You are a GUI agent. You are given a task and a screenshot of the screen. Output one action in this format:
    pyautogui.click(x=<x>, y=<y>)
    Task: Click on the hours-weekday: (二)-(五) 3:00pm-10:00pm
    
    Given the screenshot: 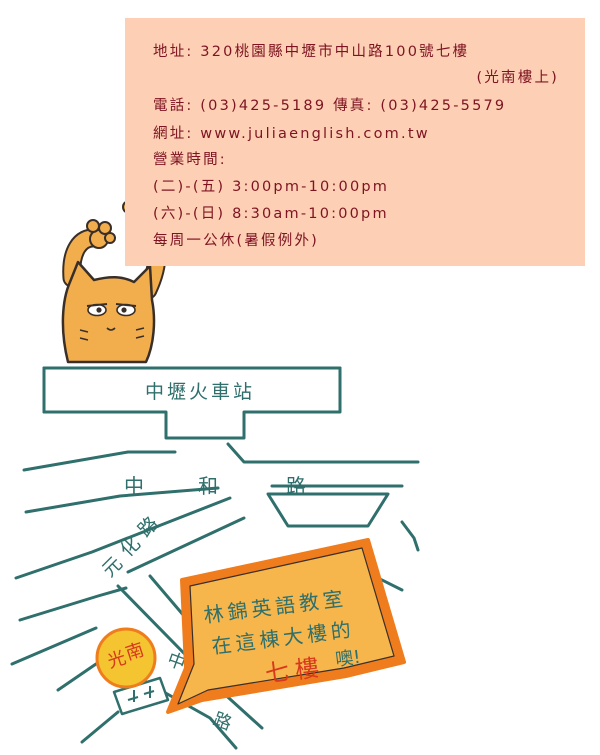 What is the action you would take?
    pyautogui.click(x=271, y=187)
    